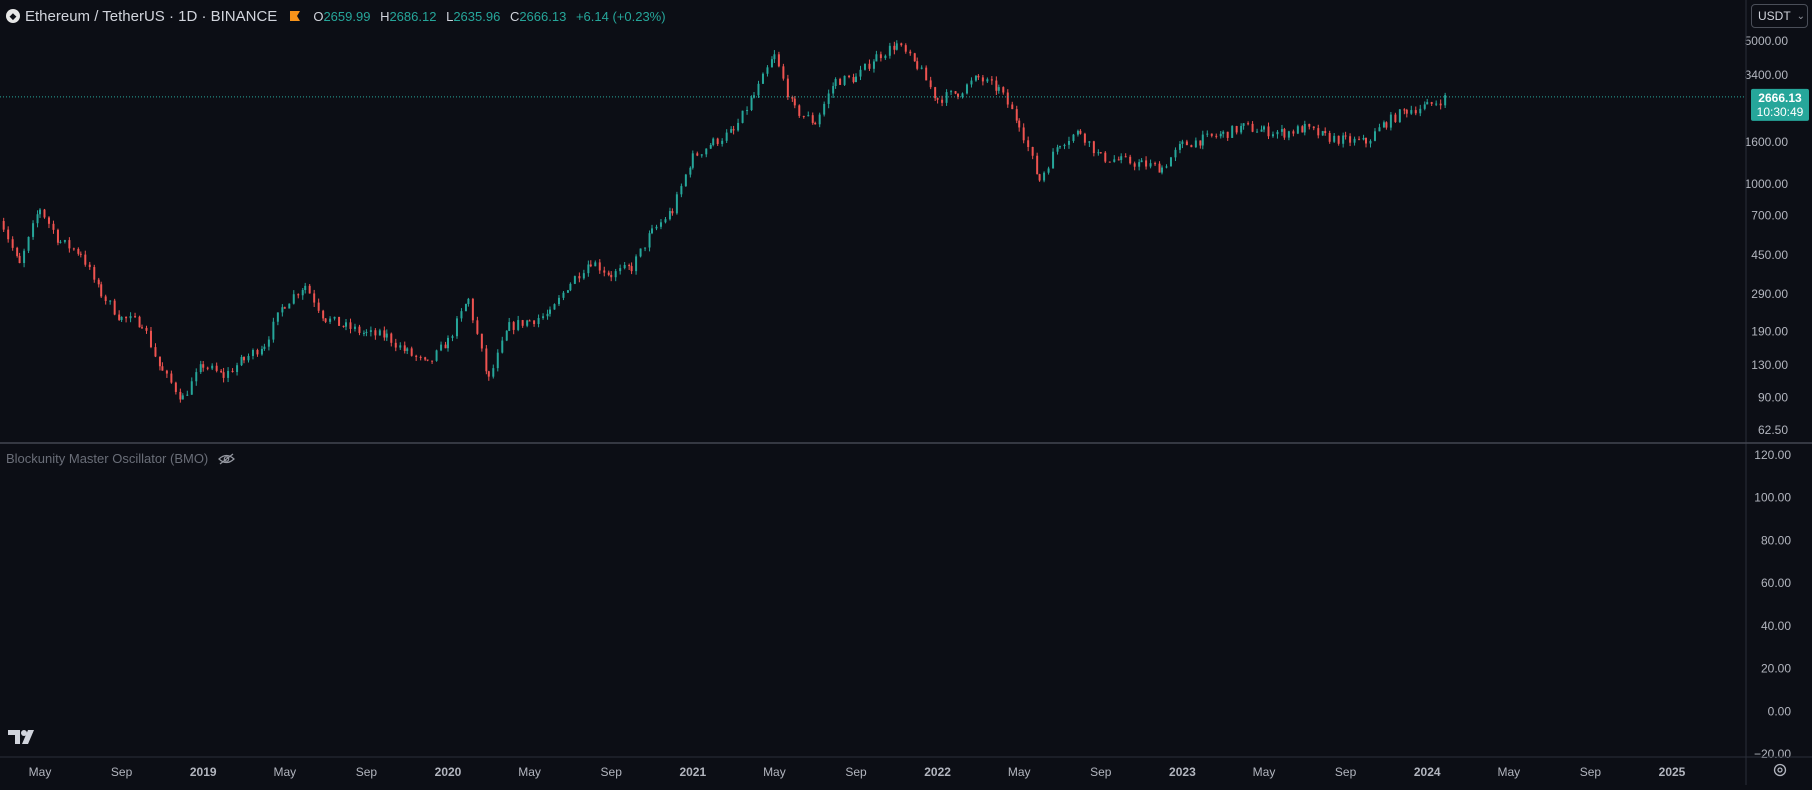 The height and width of the screenshot is (790, 1812). What do you see at coordinates (227, 459) in the screenshot?
I see `eye-off-icon` at bounding box center [227, 459].